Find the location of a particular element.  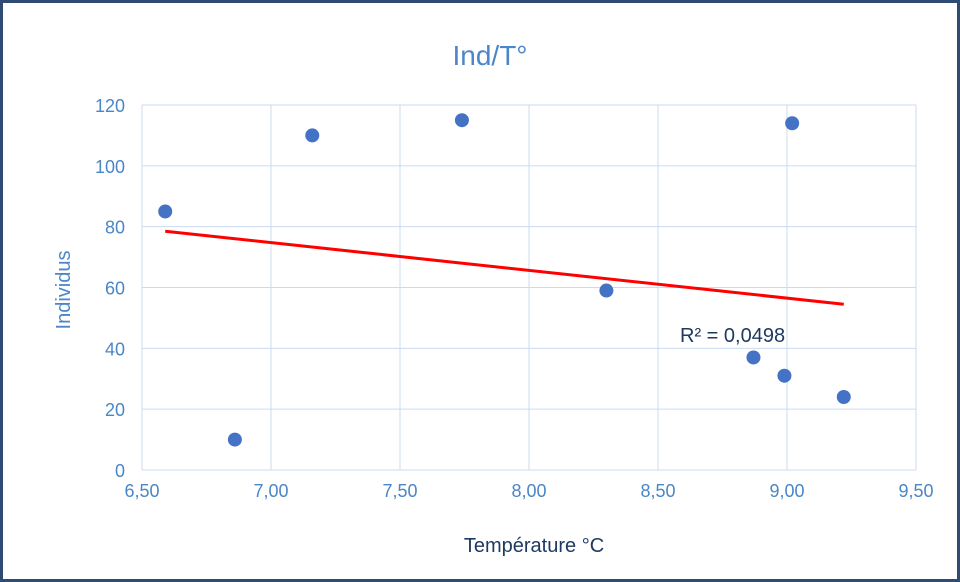

chart-title: Ind/T° is located at coordinates (489, 55).